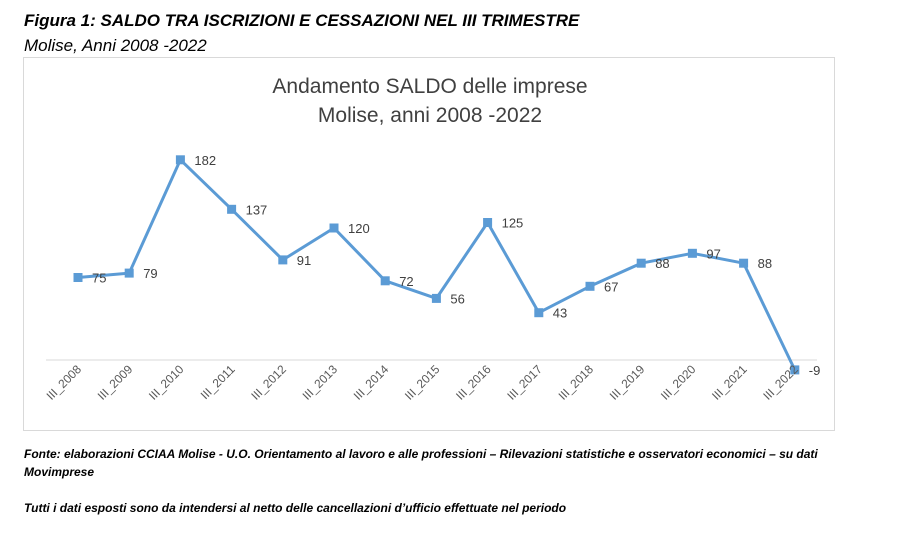 The height and width of the screenshot is (558, 904). Describe the element at coordinates (406, 281) in the screenshot. I see `data-label: 72` at that location.